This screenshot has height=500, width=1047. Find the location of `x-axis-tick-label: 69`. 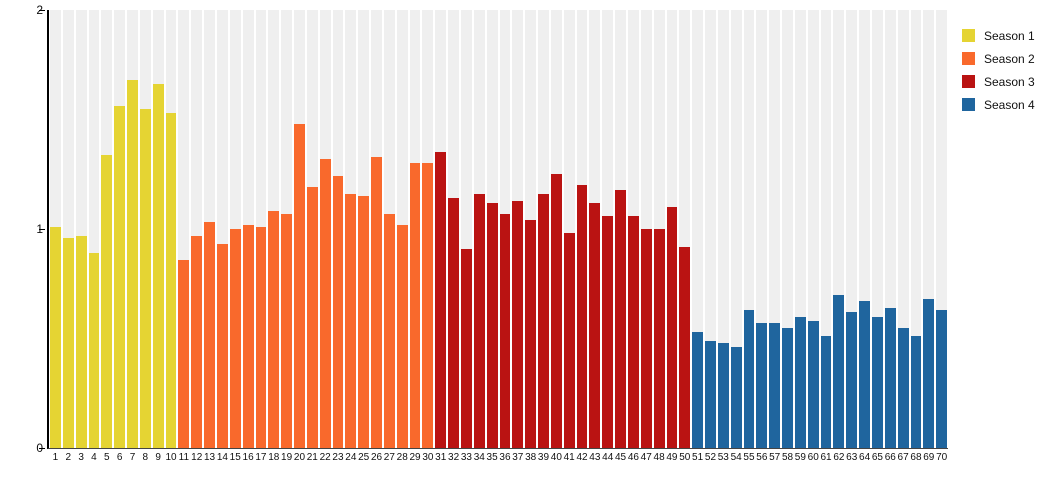

x-axis-tick-label: 69 is located at coordinates (929, 457).